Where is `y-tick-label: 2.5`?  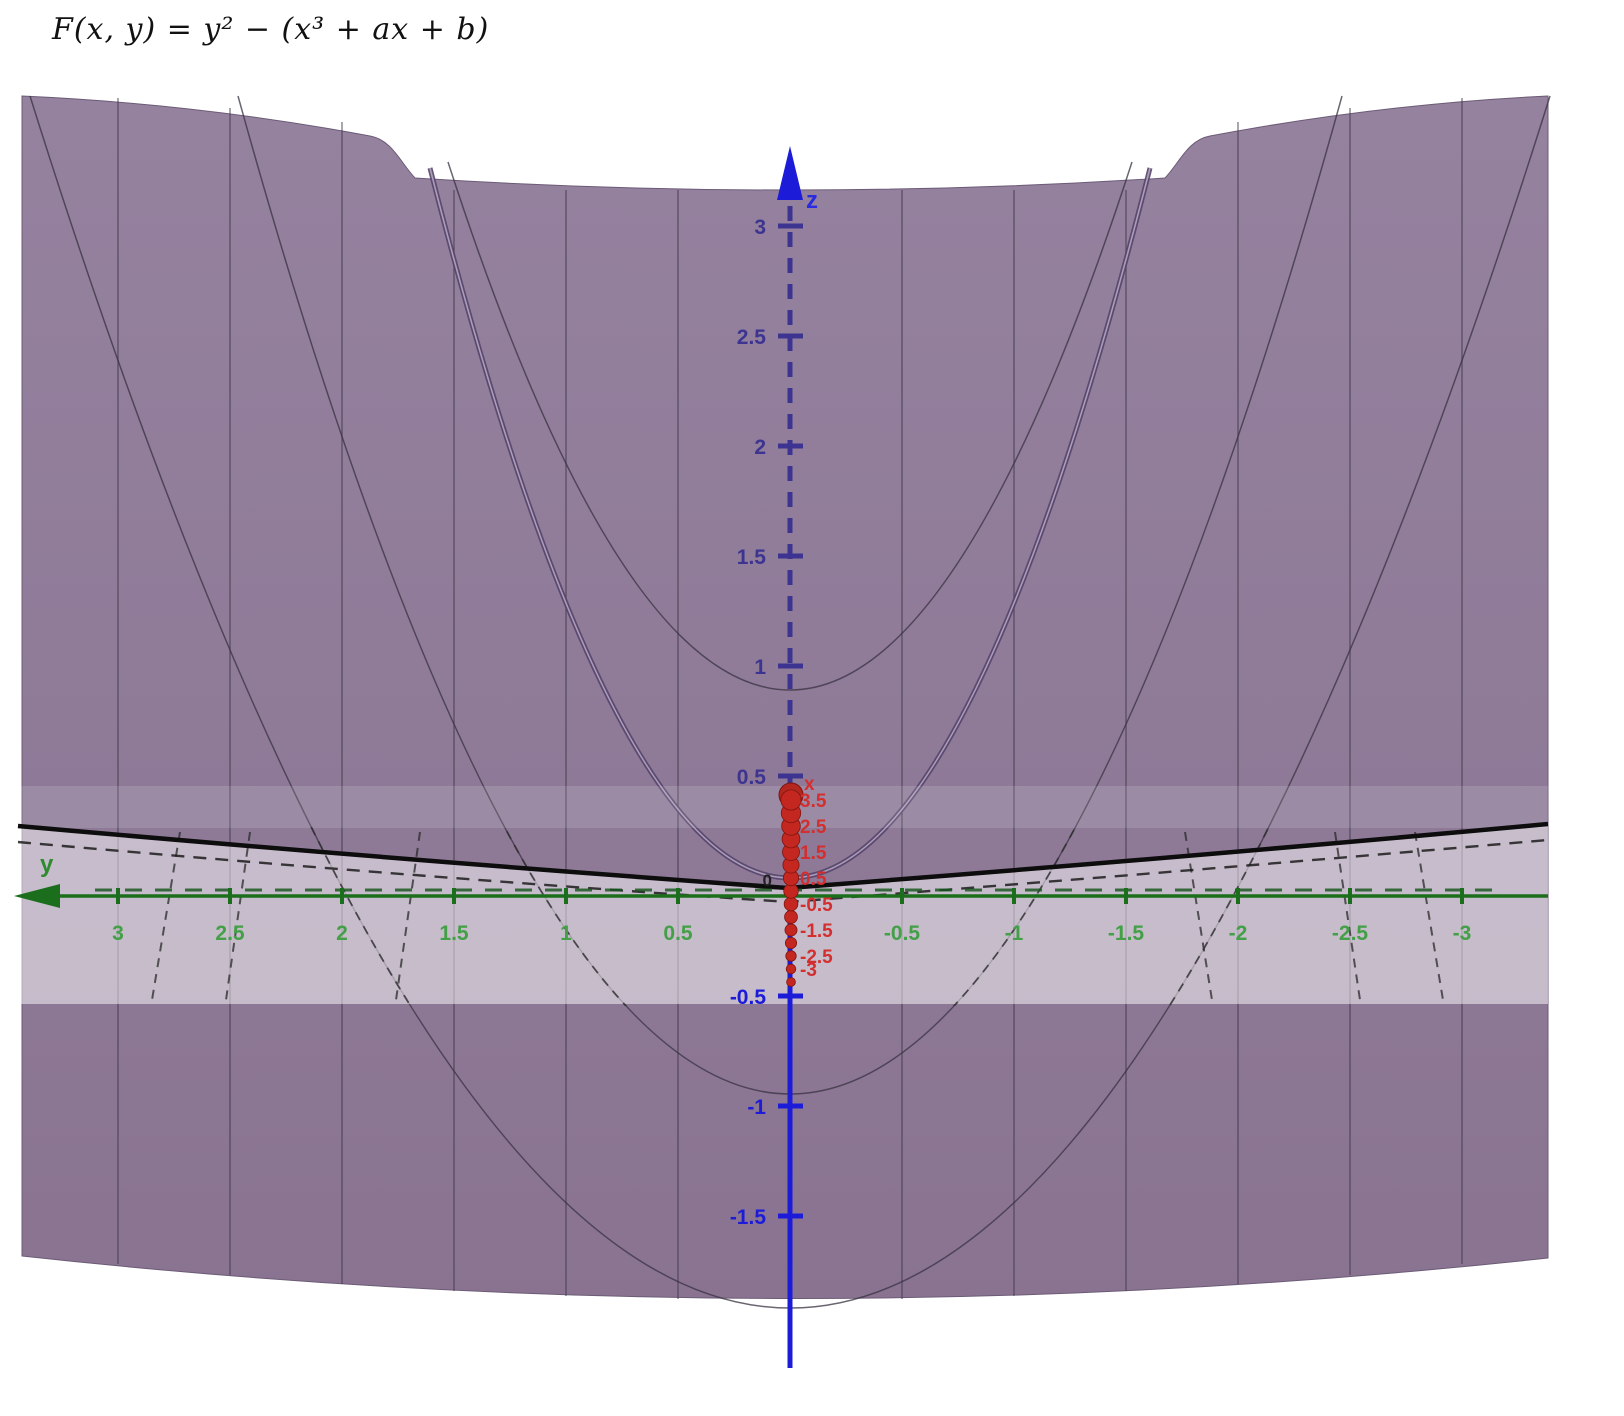 y-tick-label: 2.5 is located at coordinates (230, 933).